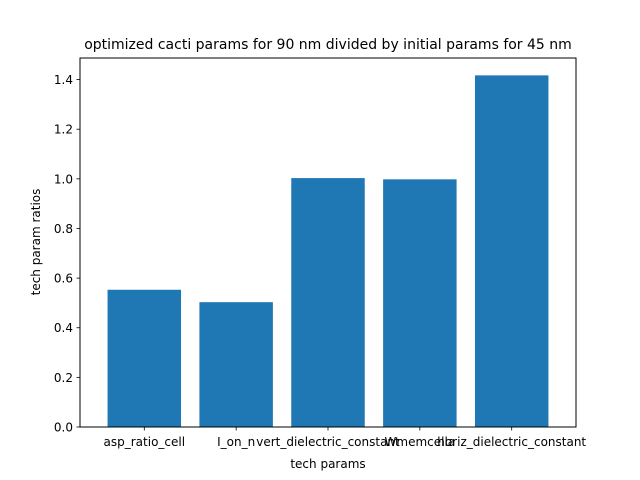 This screenshot has width=640, height=480. I want to click on bar-i-on-n, so click(236, 364).